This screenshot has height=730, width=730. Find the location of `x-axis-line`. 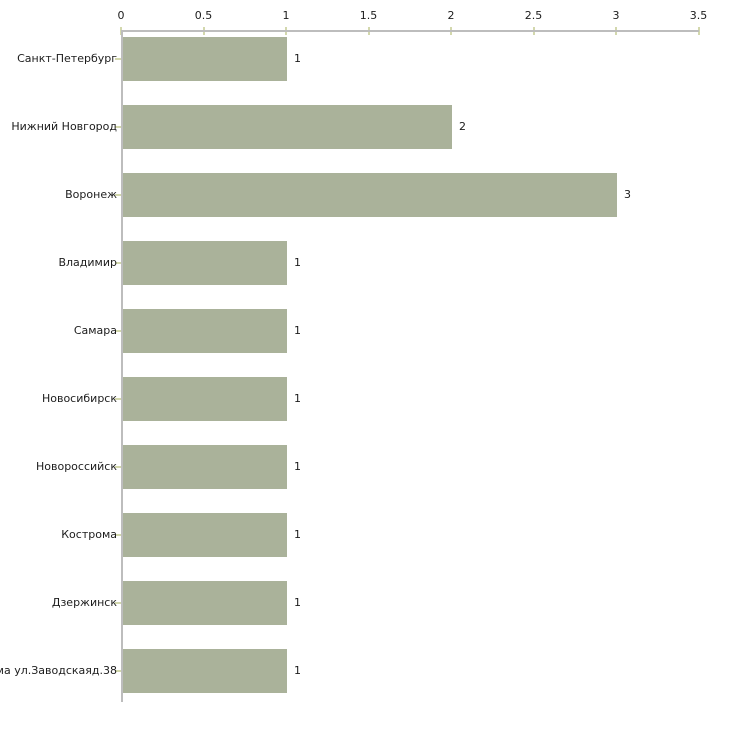

x-axis-line is located at coordinates (410, 31).